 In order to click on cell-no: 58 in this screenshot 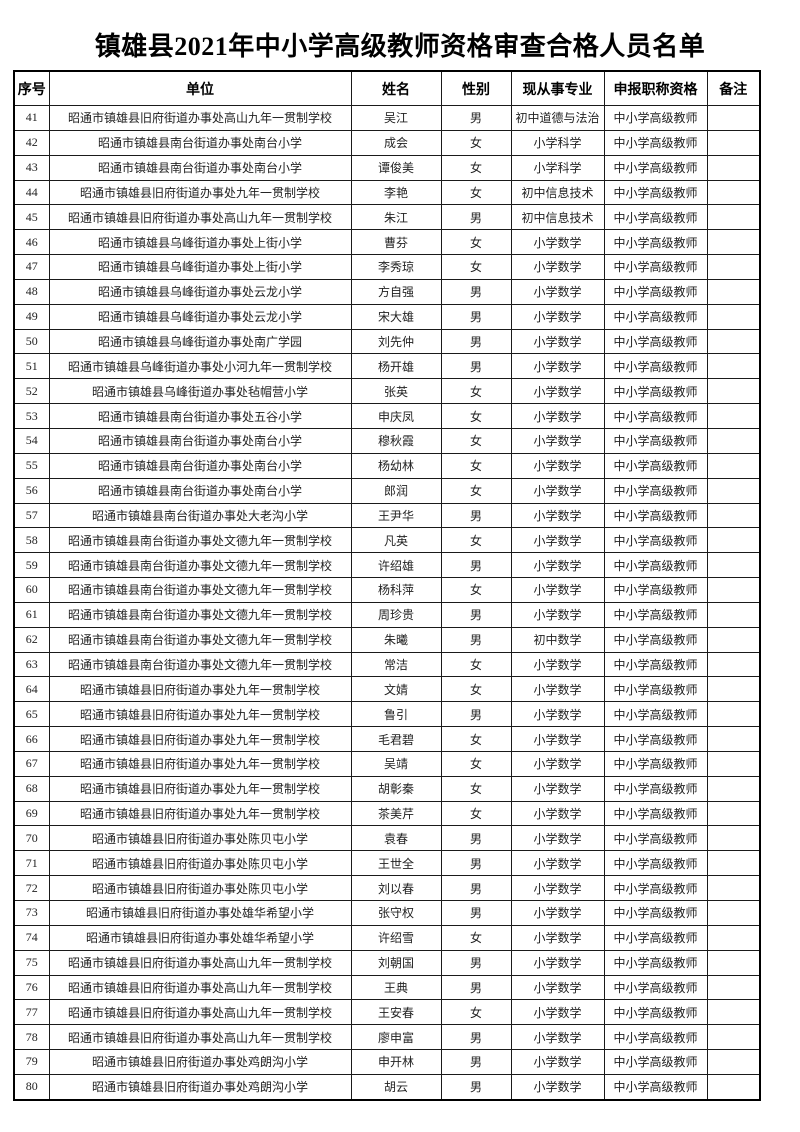, I will do `click(31, 540)`.